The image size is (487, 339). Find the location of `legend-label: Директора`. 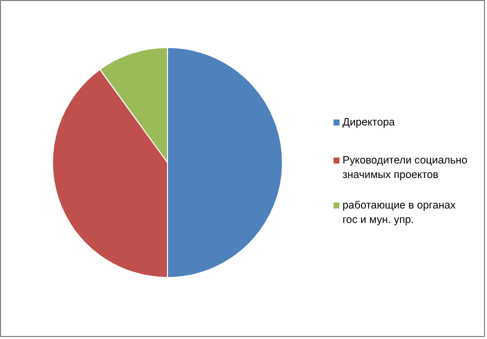

legend-label: Директора is located at coordinates (368, 122).